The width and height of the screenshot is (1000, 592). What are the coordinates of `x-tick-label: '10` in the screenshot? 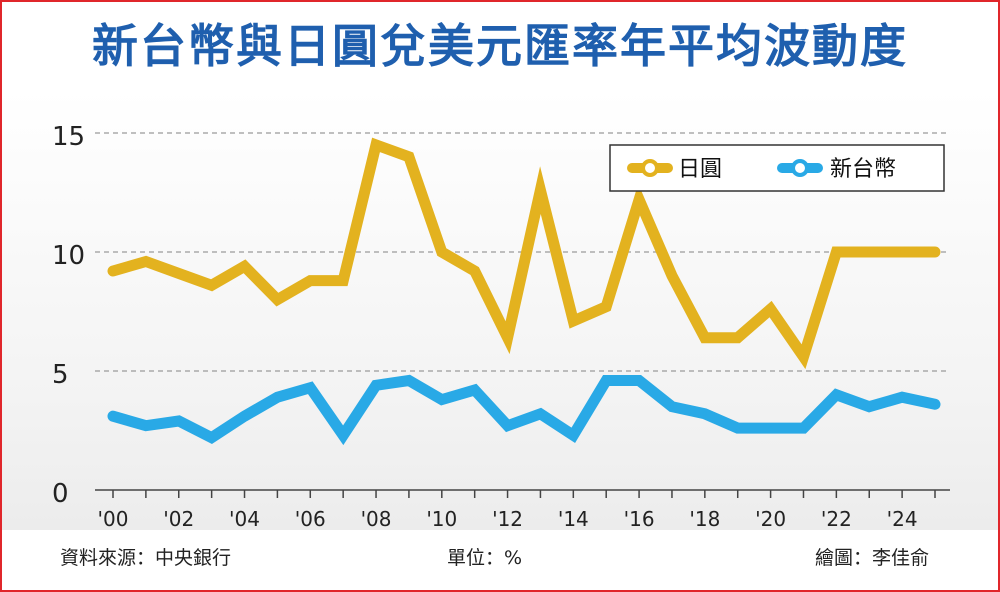 It's located at (441, 519).